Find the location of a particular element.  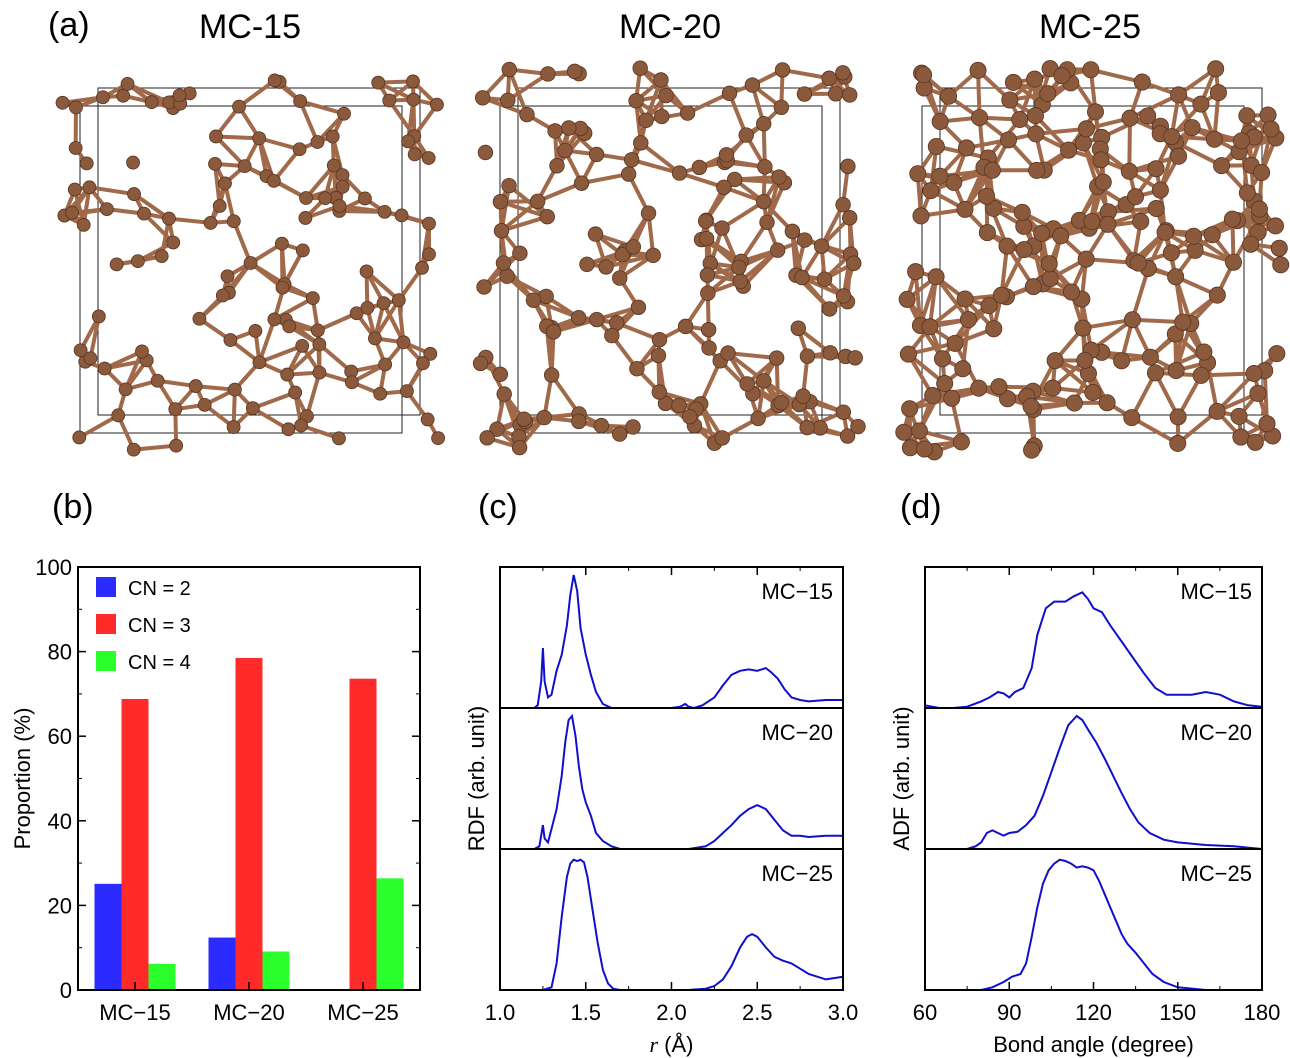

x-tick-label: 60 is located at coordinates (925, 1012).